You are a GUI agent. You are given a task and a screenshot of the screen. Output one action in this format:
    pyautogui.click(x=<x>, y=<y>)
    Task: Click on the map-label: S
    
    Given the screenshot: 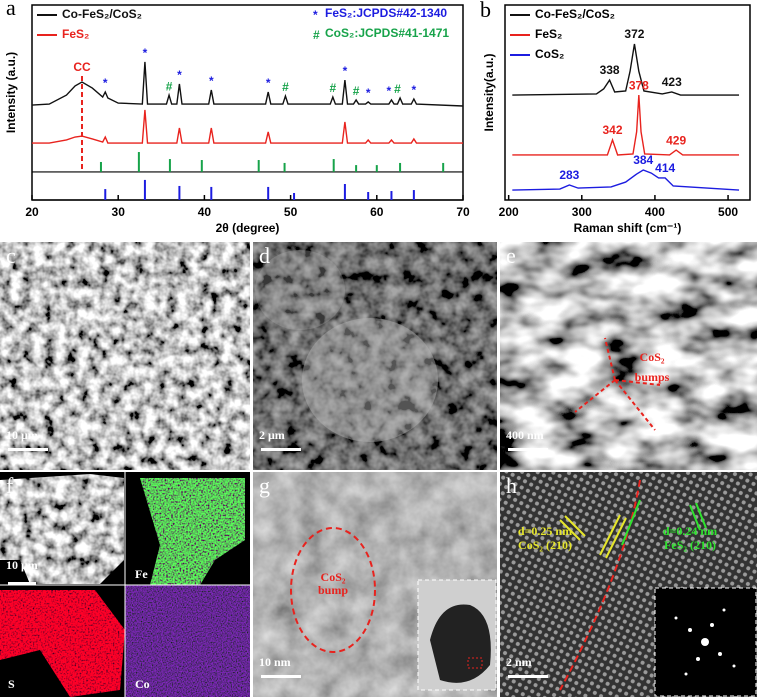 What is the action you would take?
    pyautogui.click(x=11, y=684)
    